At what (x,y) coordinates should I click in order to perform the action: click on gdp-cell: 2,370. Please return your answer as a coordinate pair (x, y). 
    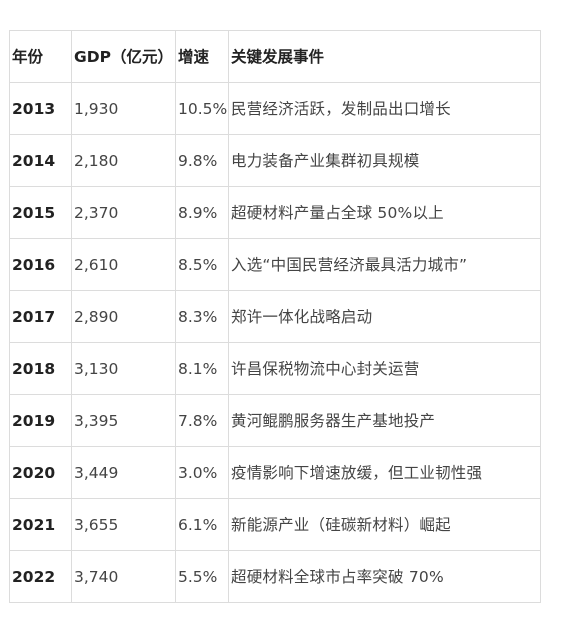
    Looking at the image, I should click on (123, 212).